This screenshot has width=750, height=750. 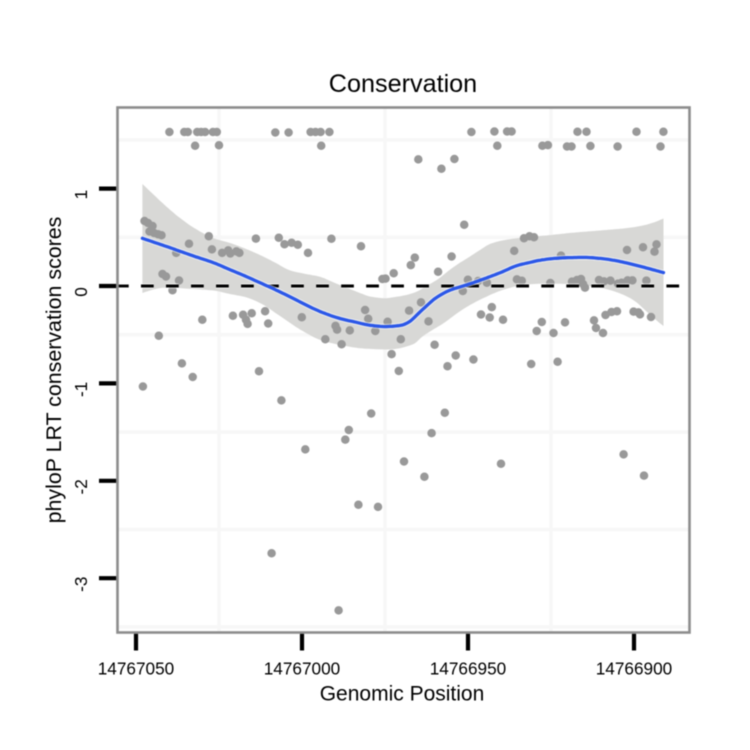 I want to click on svg-text: Conservation, so click(x=403, y=84).